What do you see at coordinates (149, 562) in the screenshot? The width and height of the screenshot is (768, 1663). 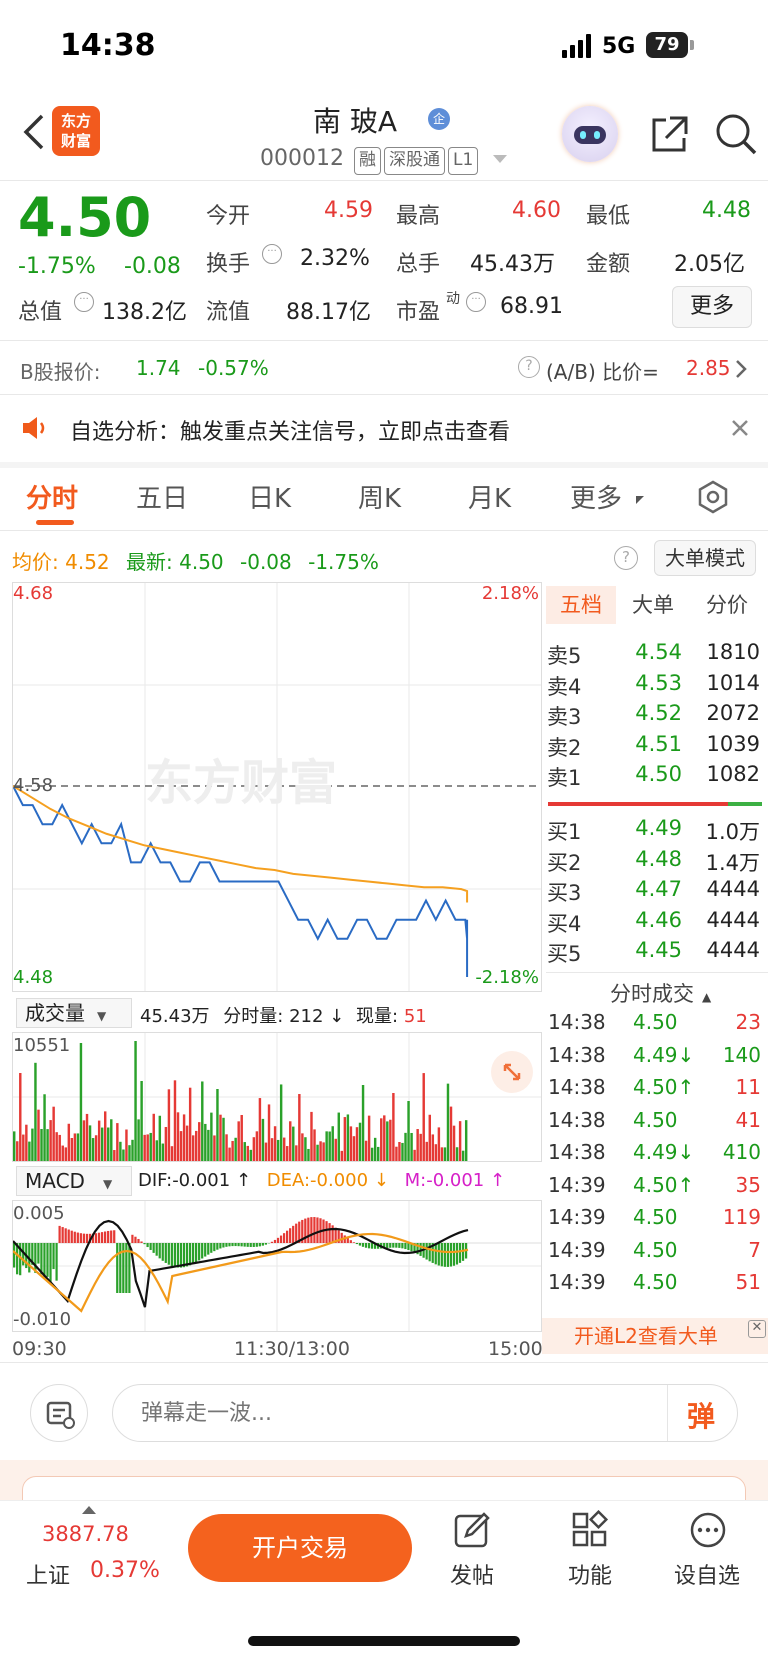 I see `latest-label: 最新:` at bounding box center [149, 562].